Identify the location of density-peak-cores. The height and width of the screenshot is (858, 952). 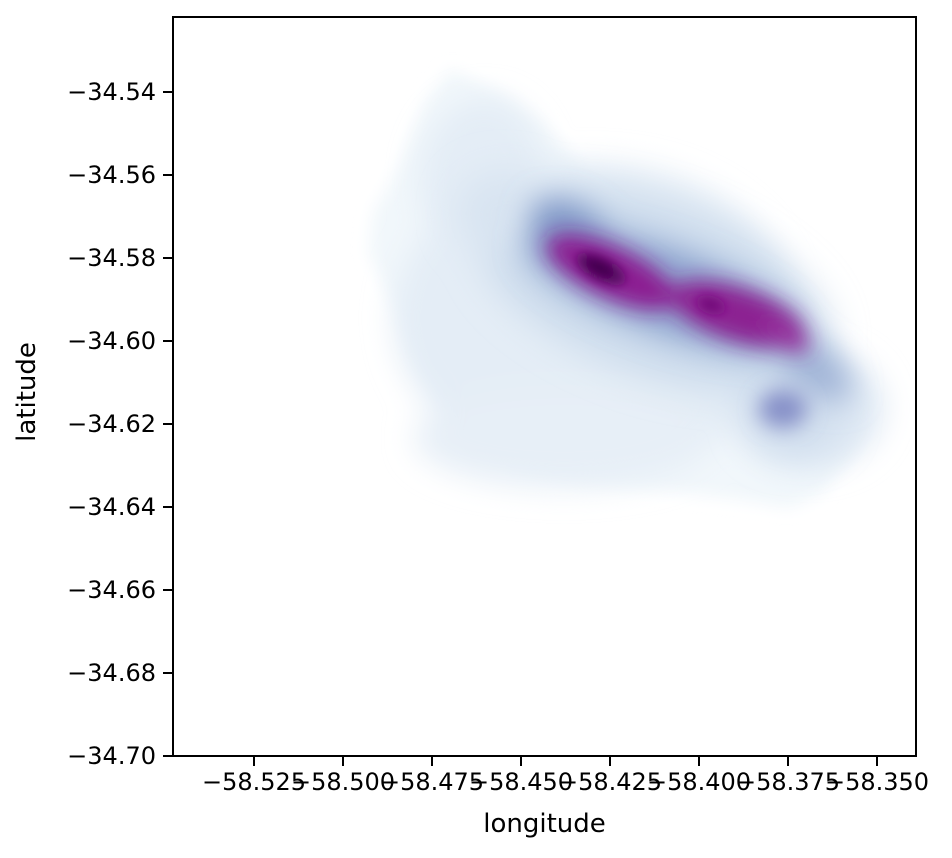
(651, 283).